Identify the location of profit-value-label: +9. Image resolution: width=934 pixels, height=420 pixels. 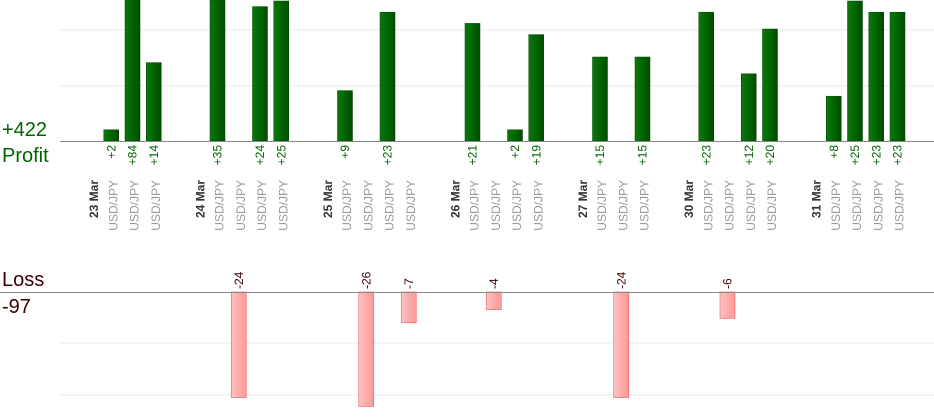
(345, 152).